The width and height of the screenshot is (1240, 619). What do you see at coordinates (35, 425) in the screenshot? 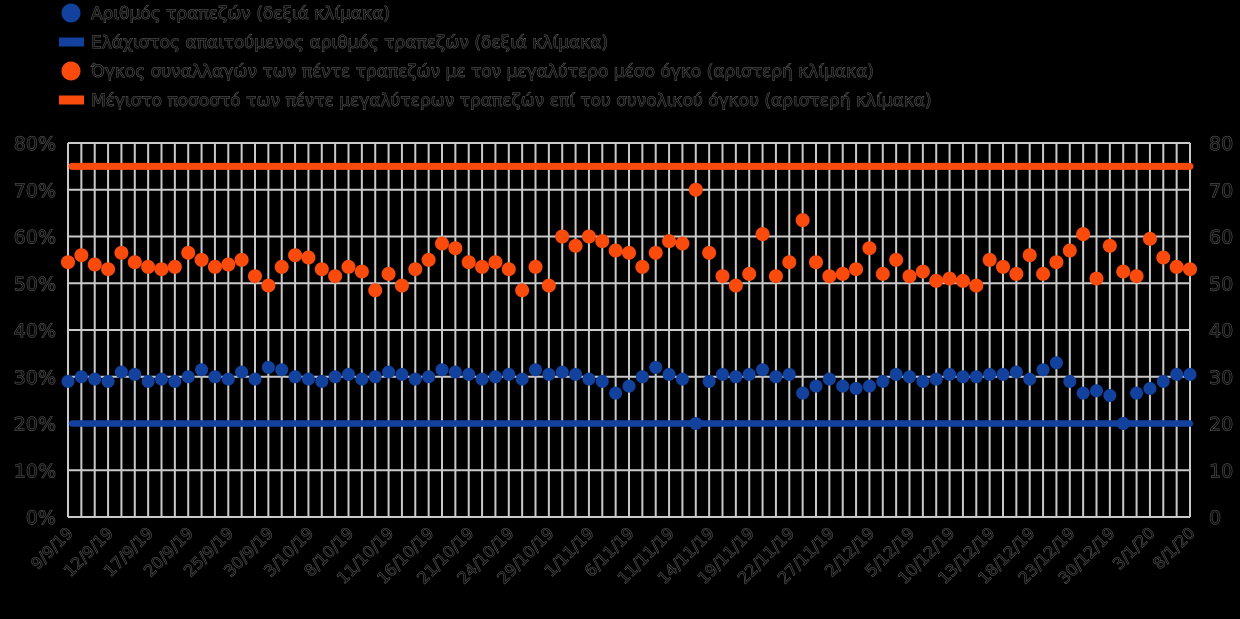
I see `left-axis-tick-label: 20%` at bounding box center [35, 425].